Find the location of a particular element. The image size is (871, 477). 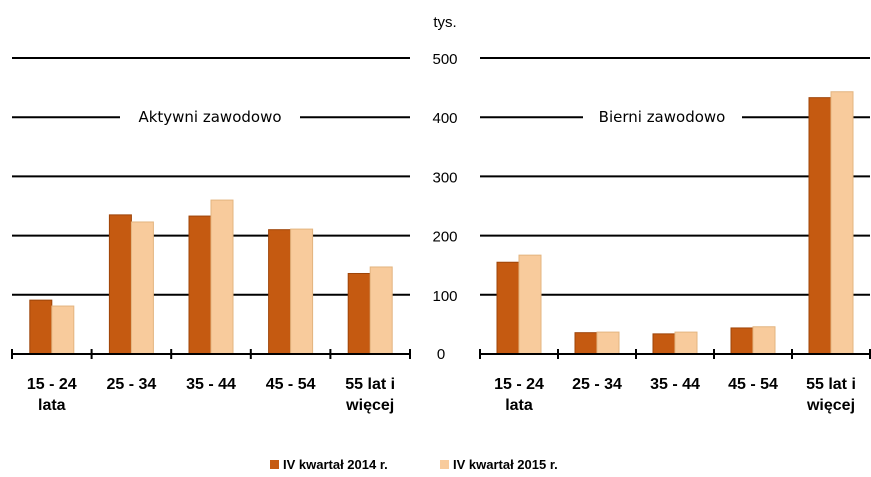

panel-title: Aktywni zawodowo is located at coordinates (209, 117).